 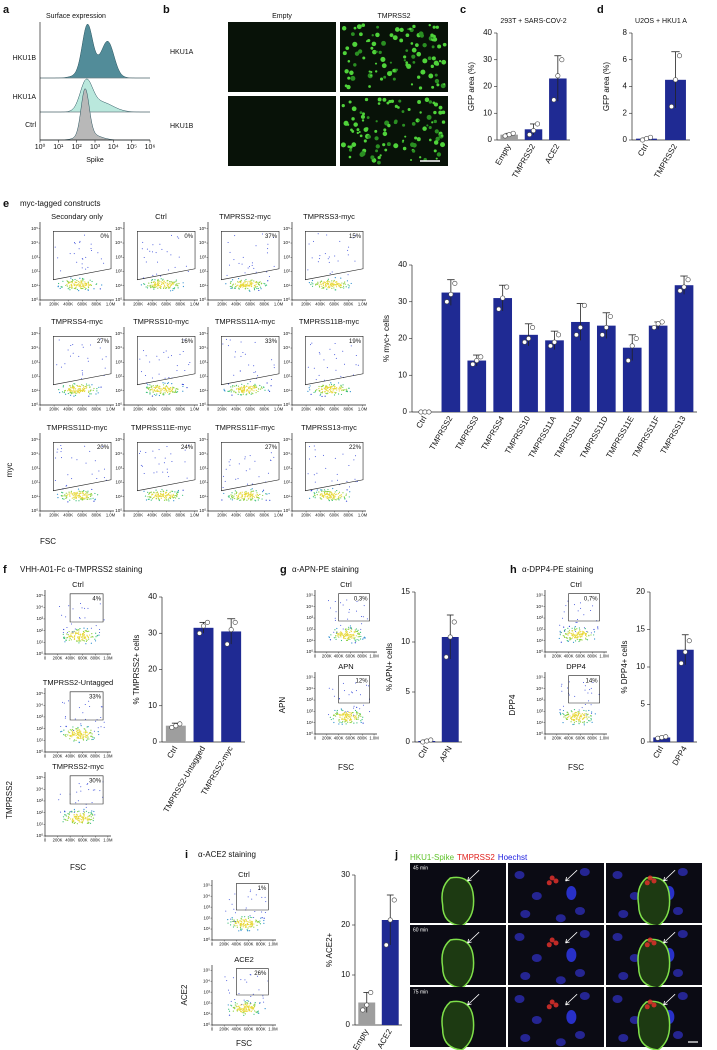 I want to click on nucleus, so click(x=623, y=976).